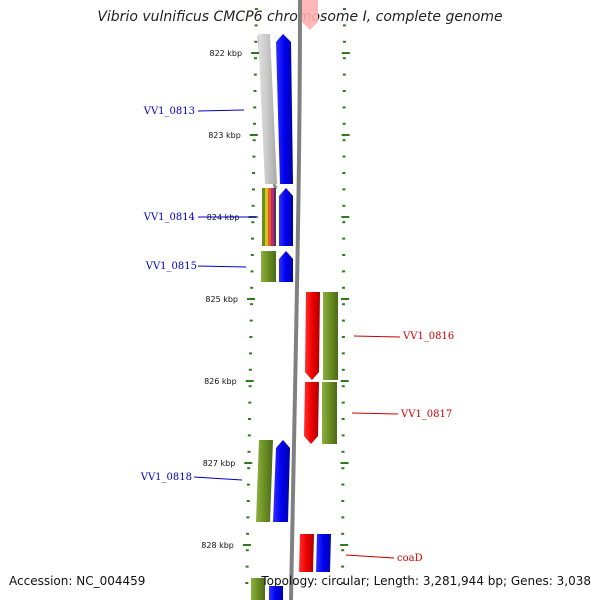  Describe the element at coordinates (225, 53) in the screenshot. I see `scale-label: 822 kbp` at that location.